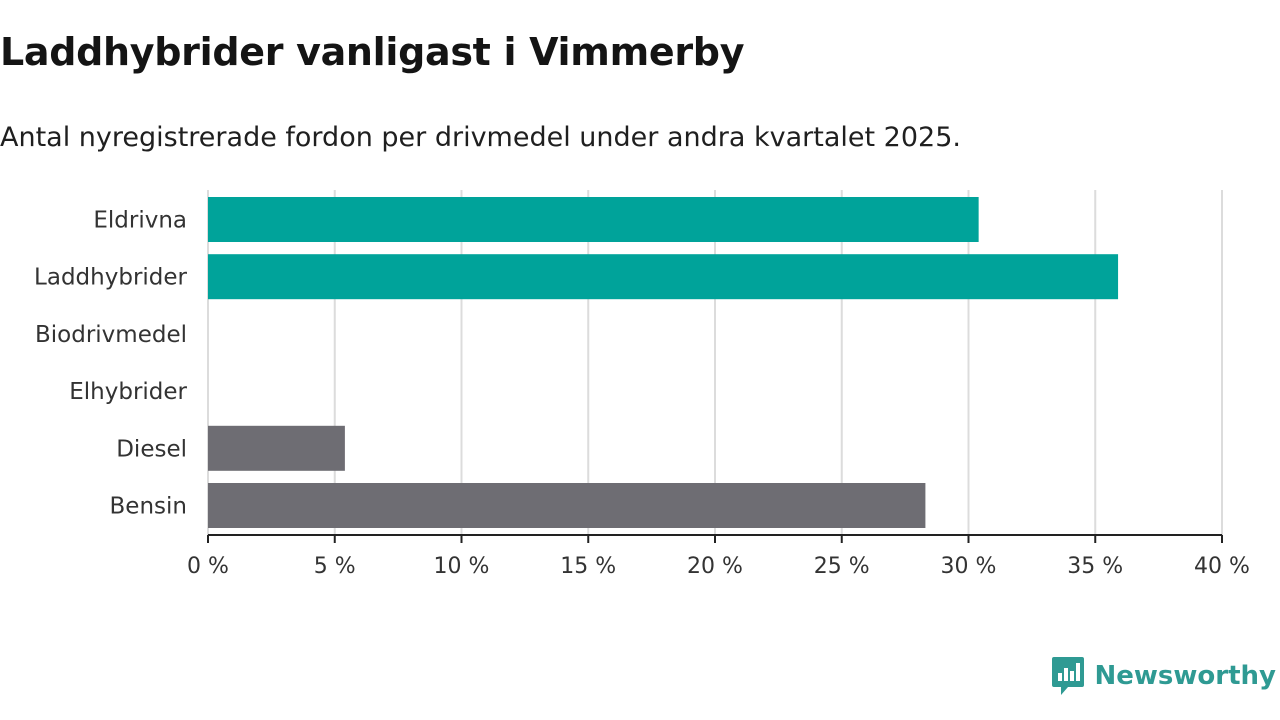 The width and height of the screenshot is (1280, 720). Describe the element at coordinates (1185, 676) in the screenshot. I see `brand-name: Newsworthy` at that location.